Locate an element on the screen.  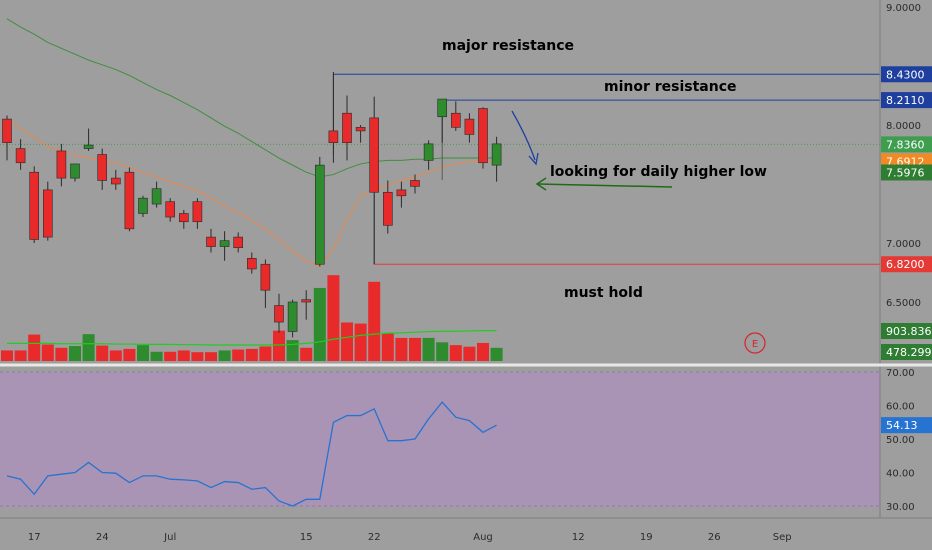
price-axis-pane is located at coordinates (906, 275).